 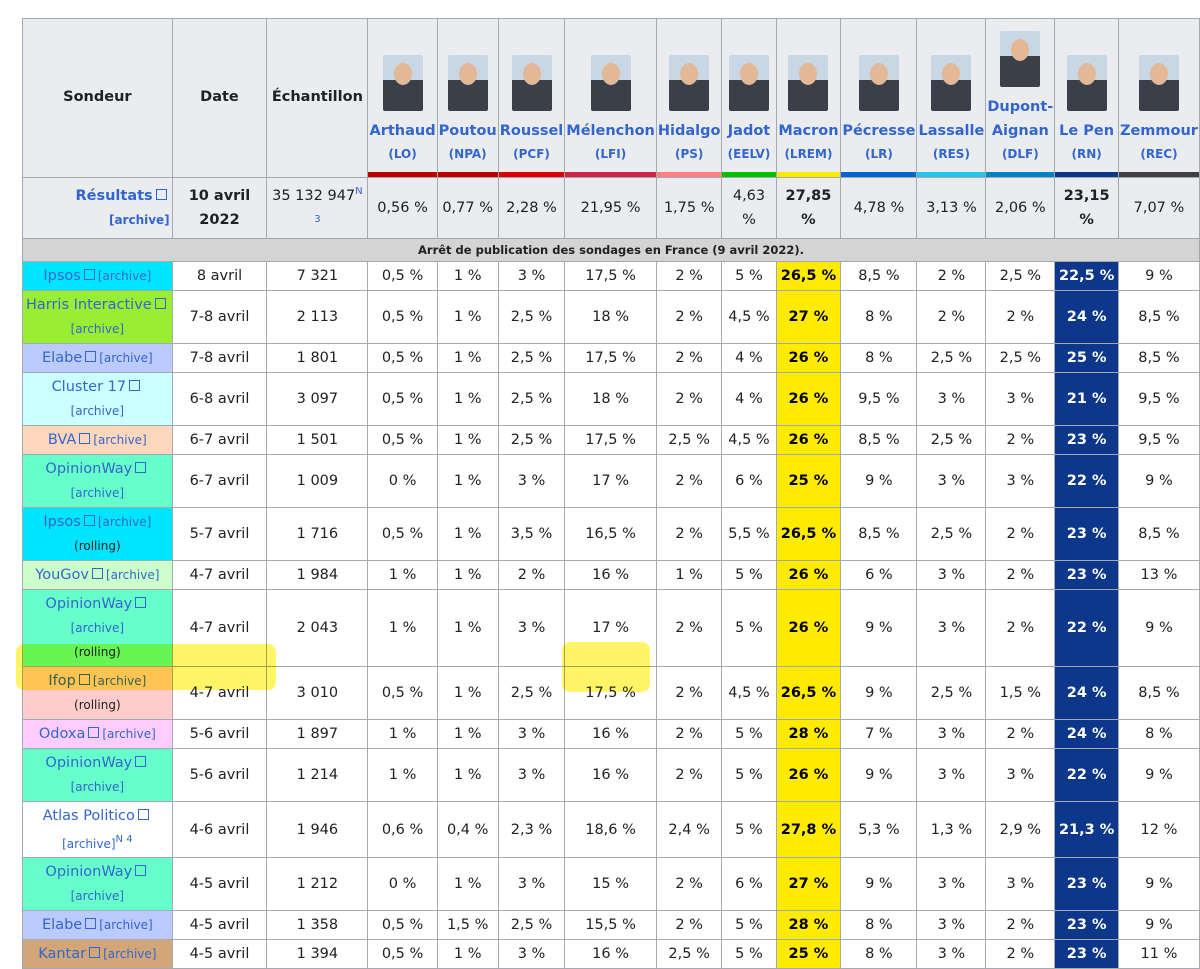 I want to click on candidate-party: (LFI), so click(x=610, y=154).